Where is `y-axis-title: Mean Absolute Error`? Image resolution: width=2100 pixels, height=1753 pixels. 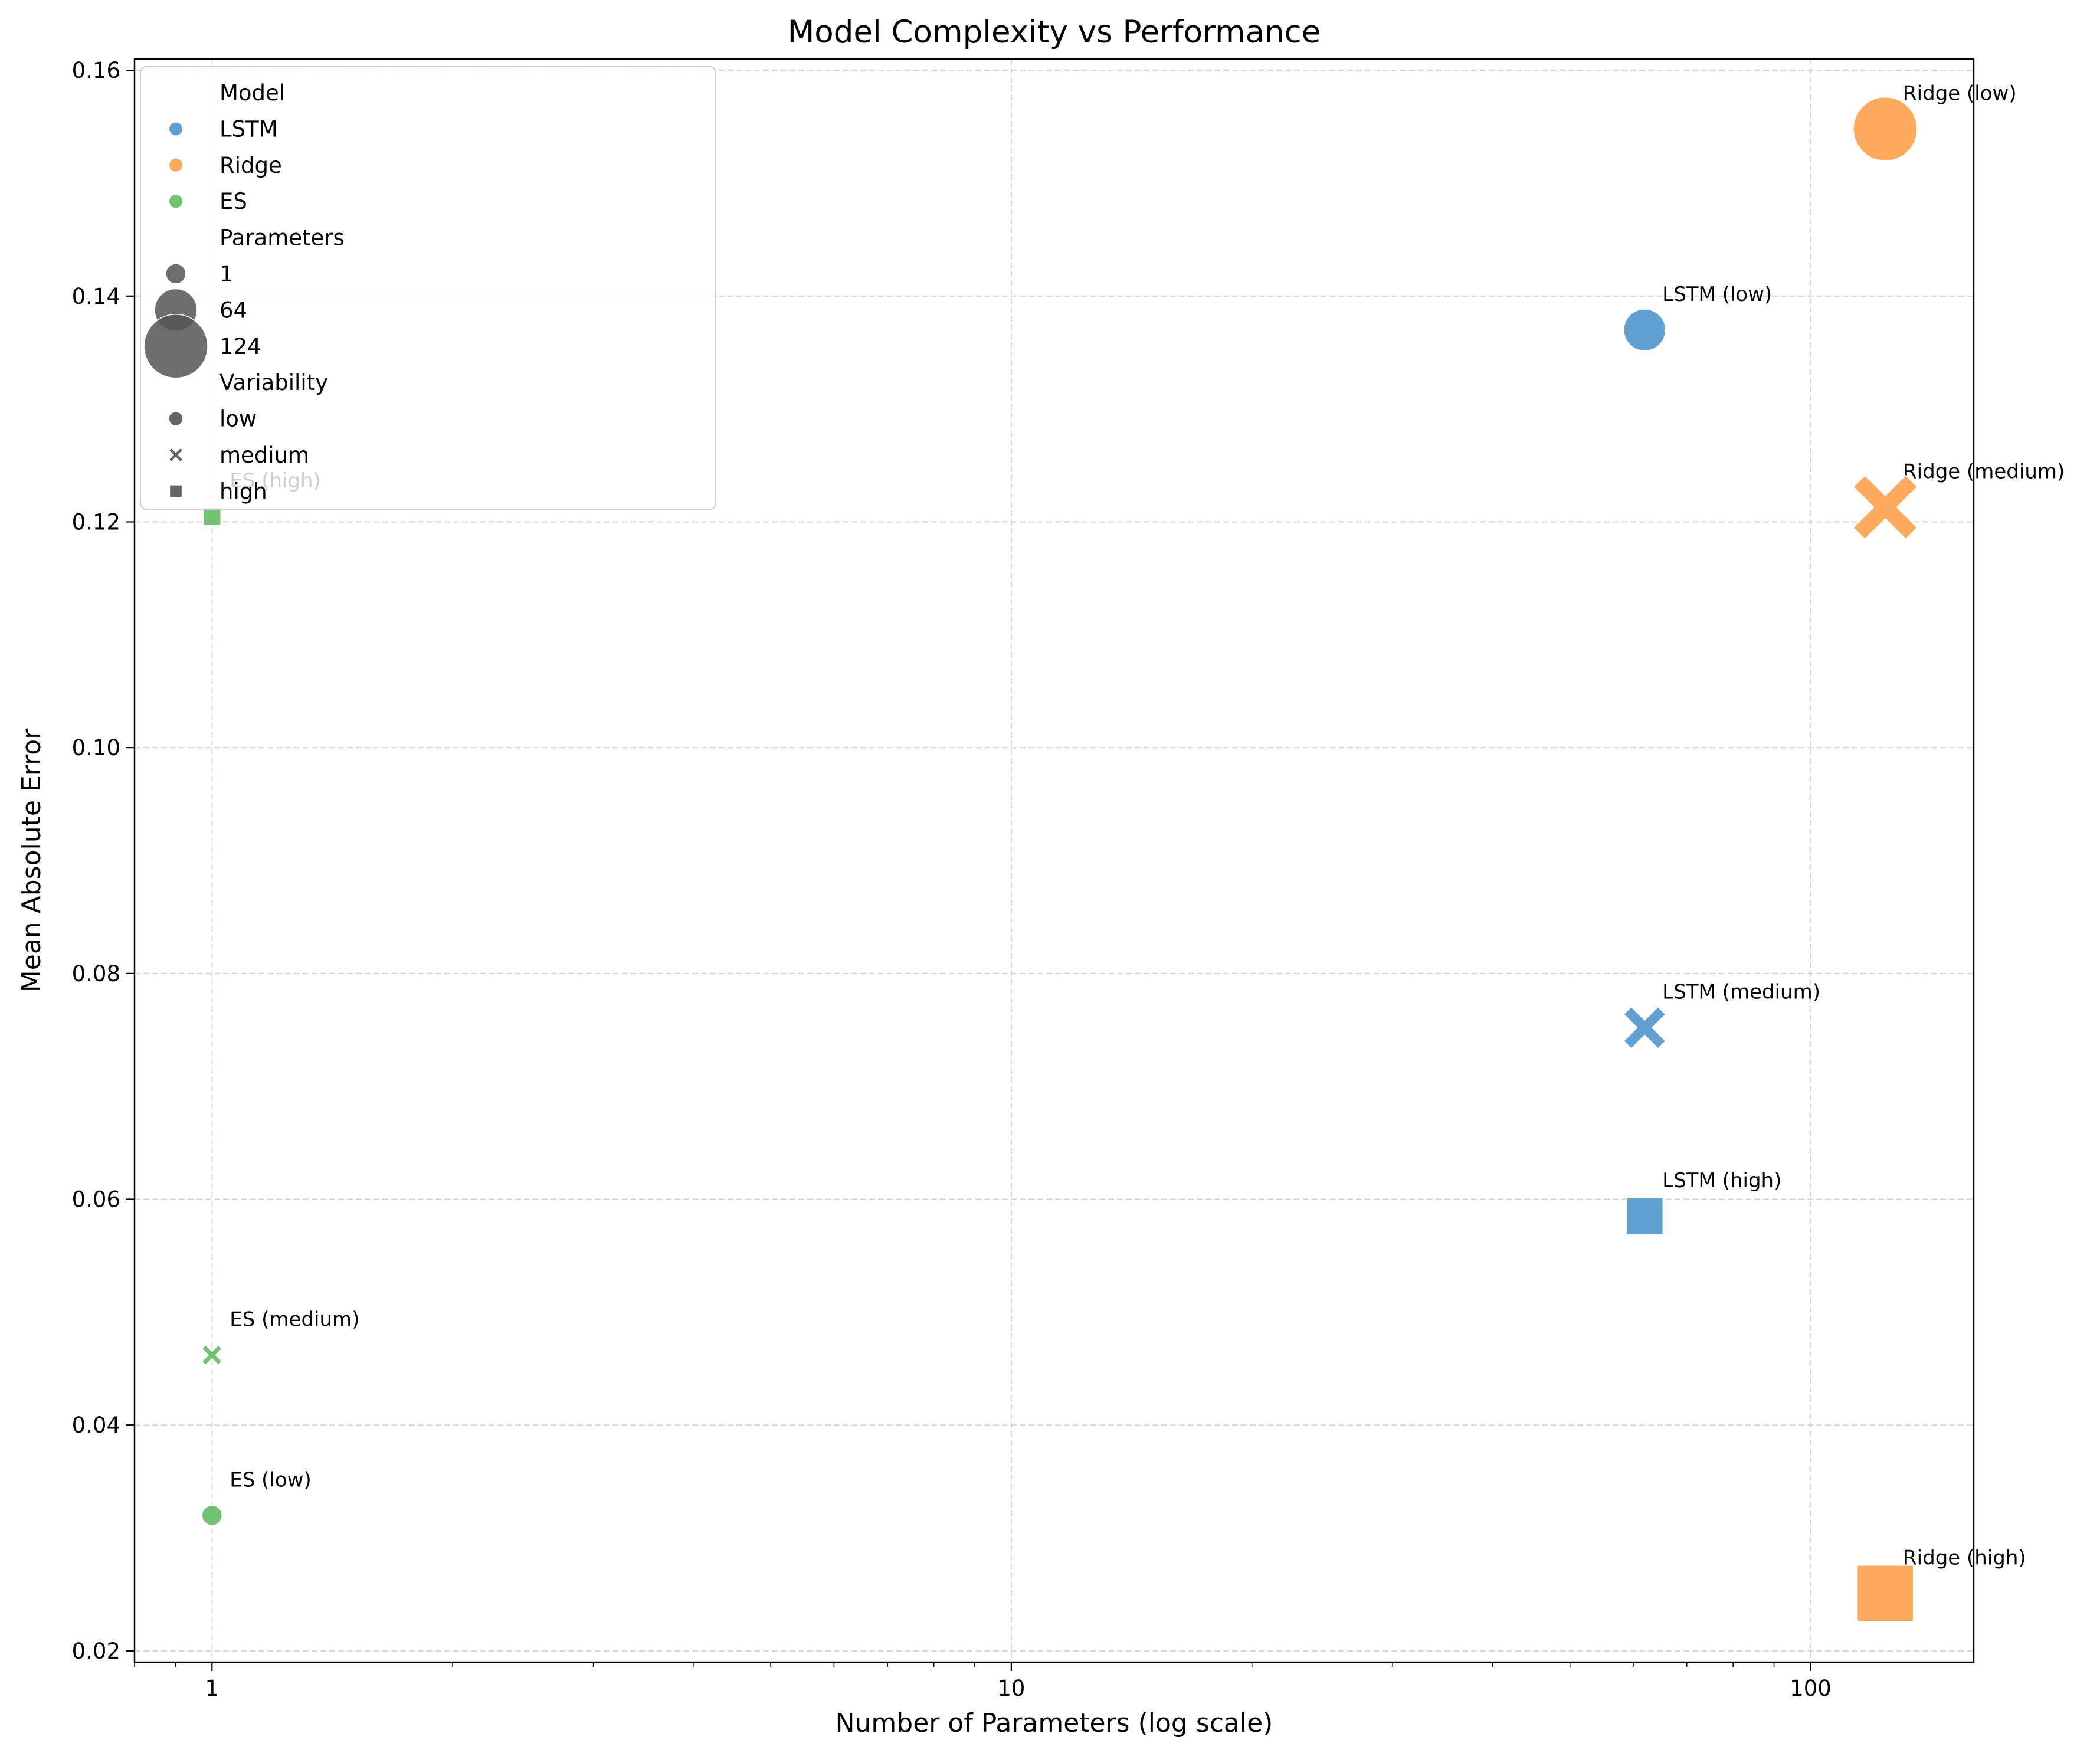 y-axis-title: Mean Absolute Error is located at coordinates (32, 860).